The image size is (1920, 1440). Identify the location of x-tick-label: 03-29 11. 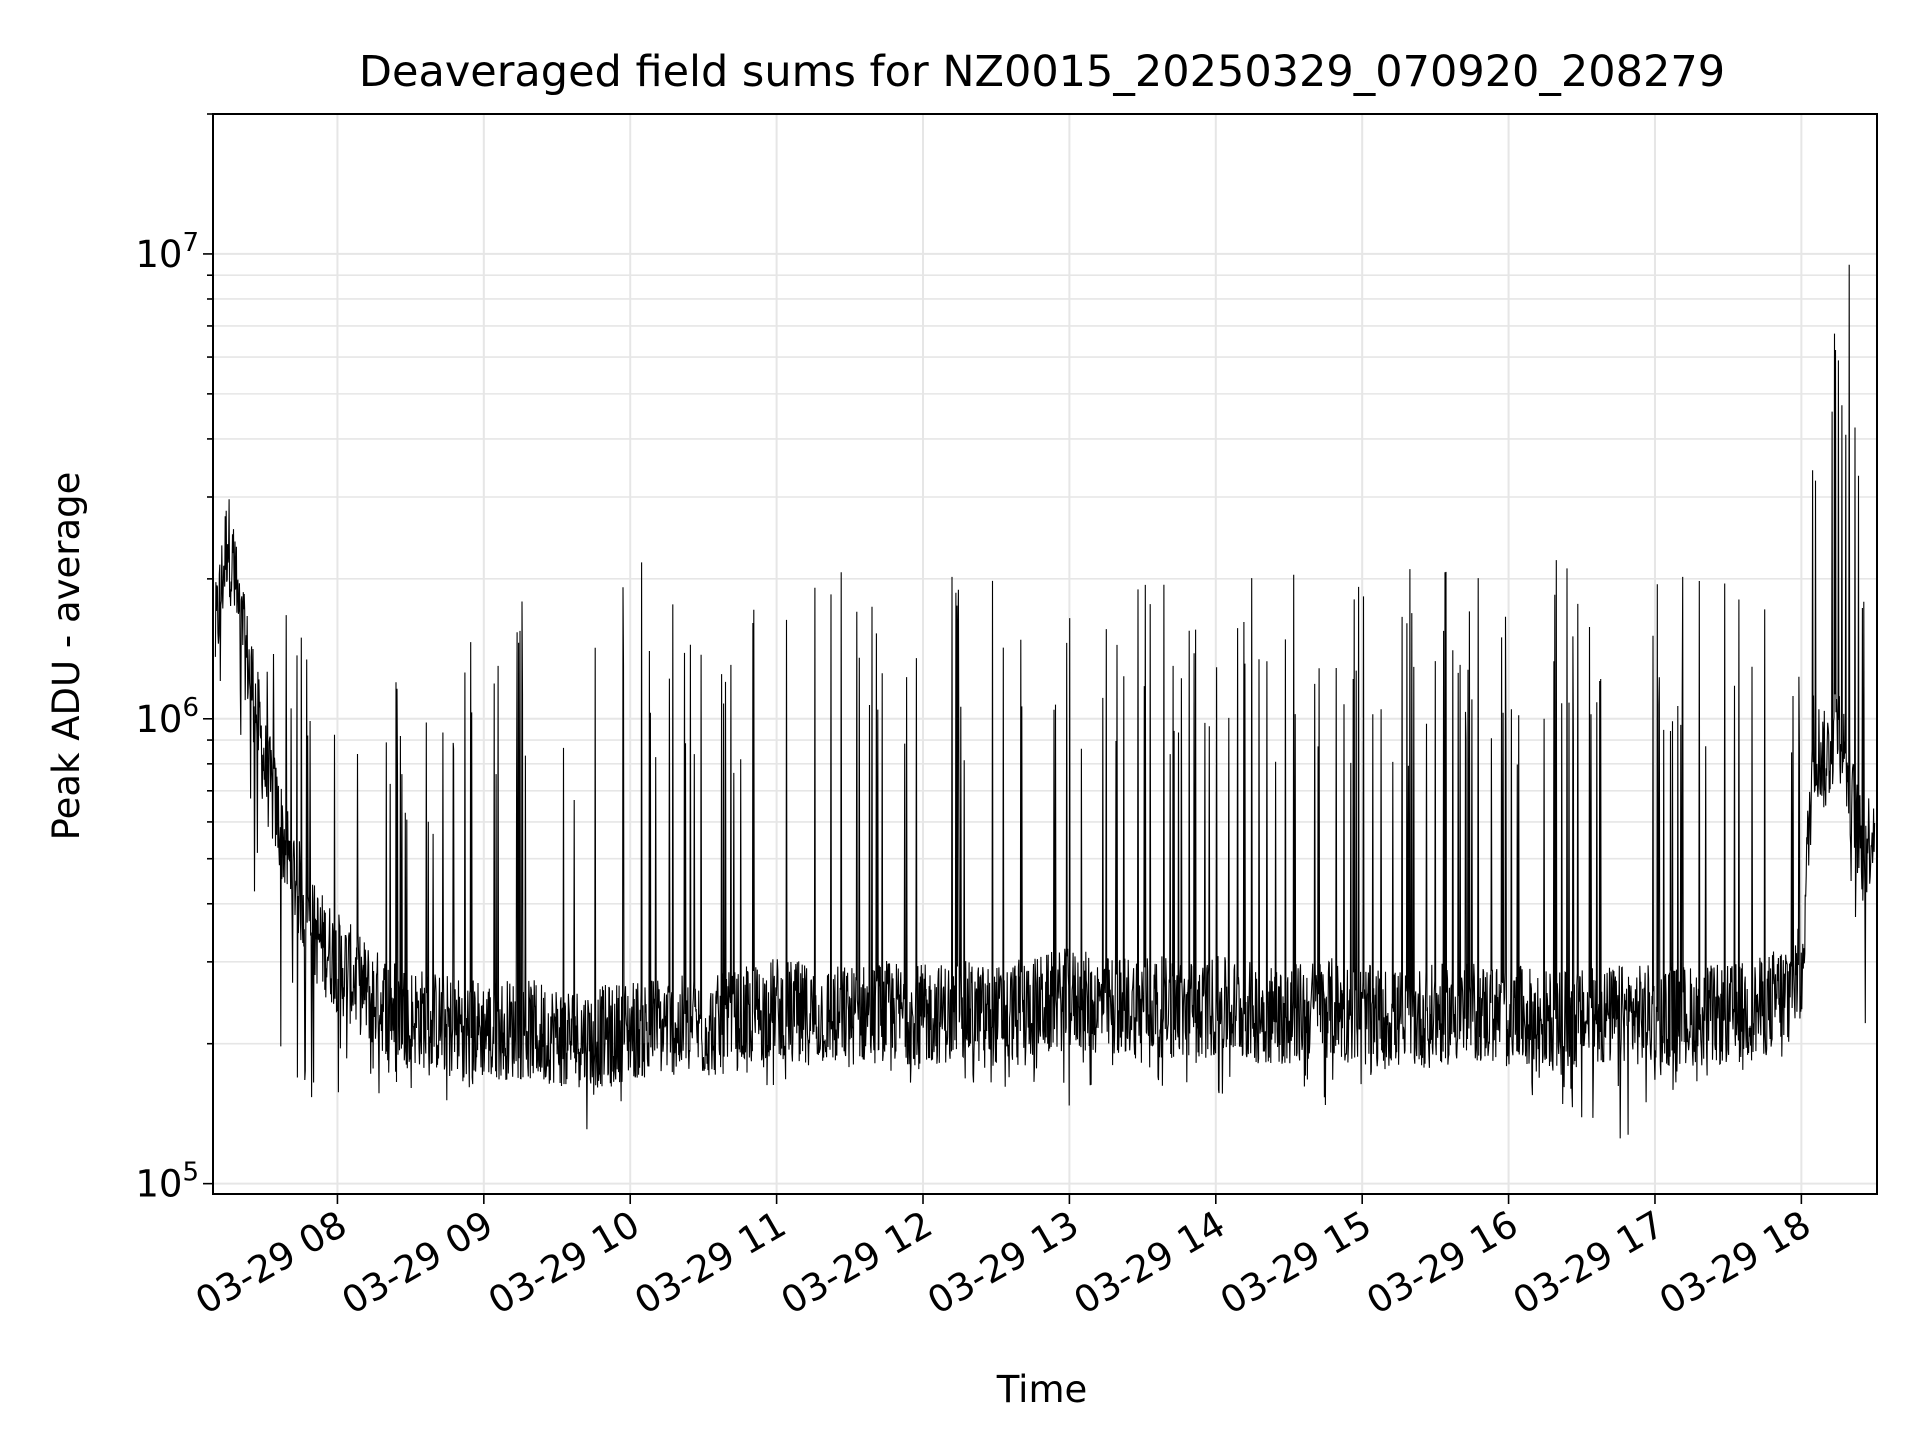
(711, 1263).